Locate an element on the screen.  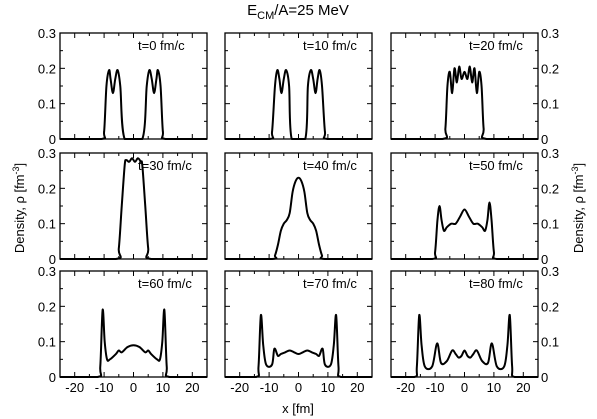
panel-time-label: t=0 fm/c is located at coordinates (161, 45).